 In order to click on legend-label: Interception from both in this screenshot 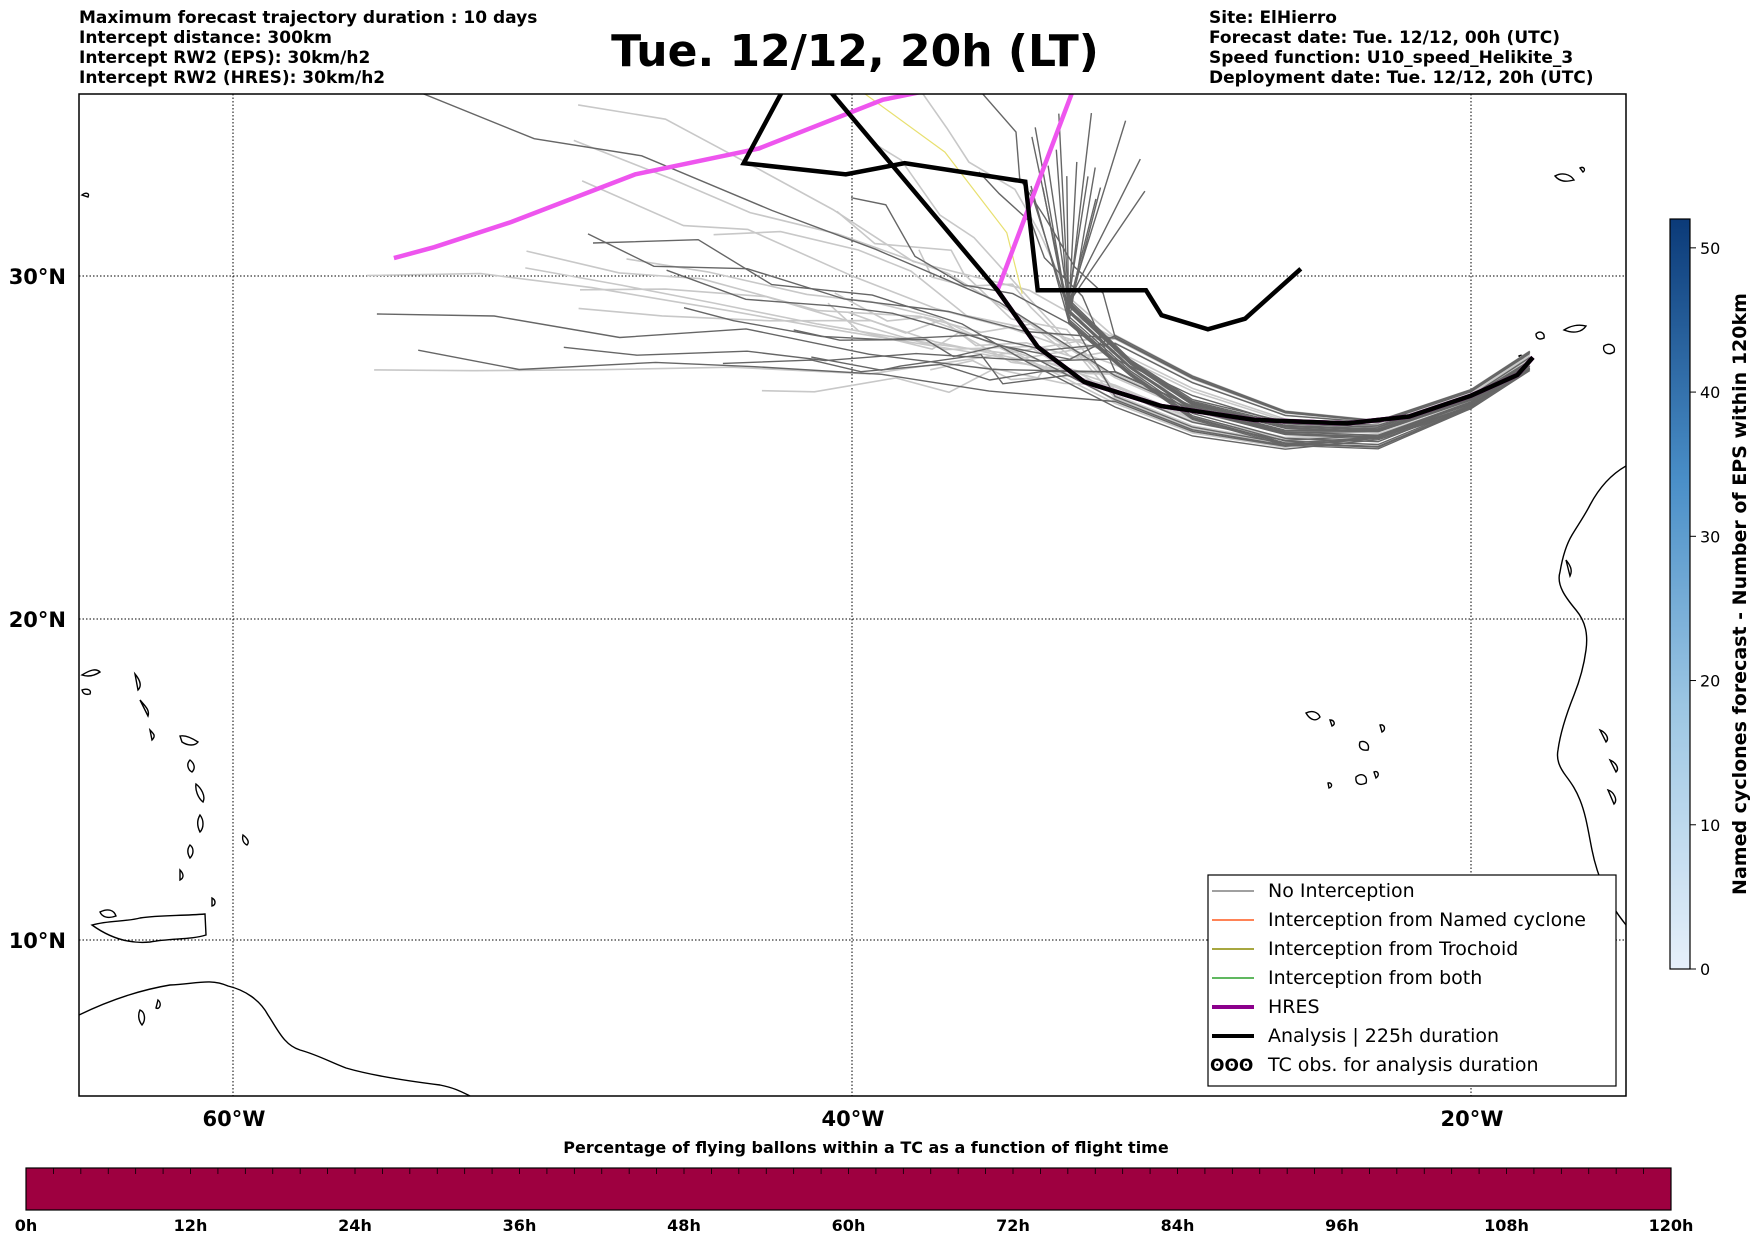, I will do `click(1375, 978)`.